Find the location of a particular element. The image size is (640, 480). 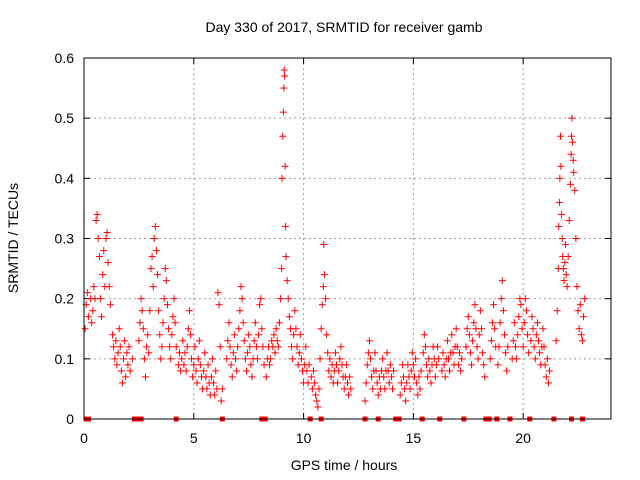

x-tick-label: 15 is located at coordinates (414, 438).